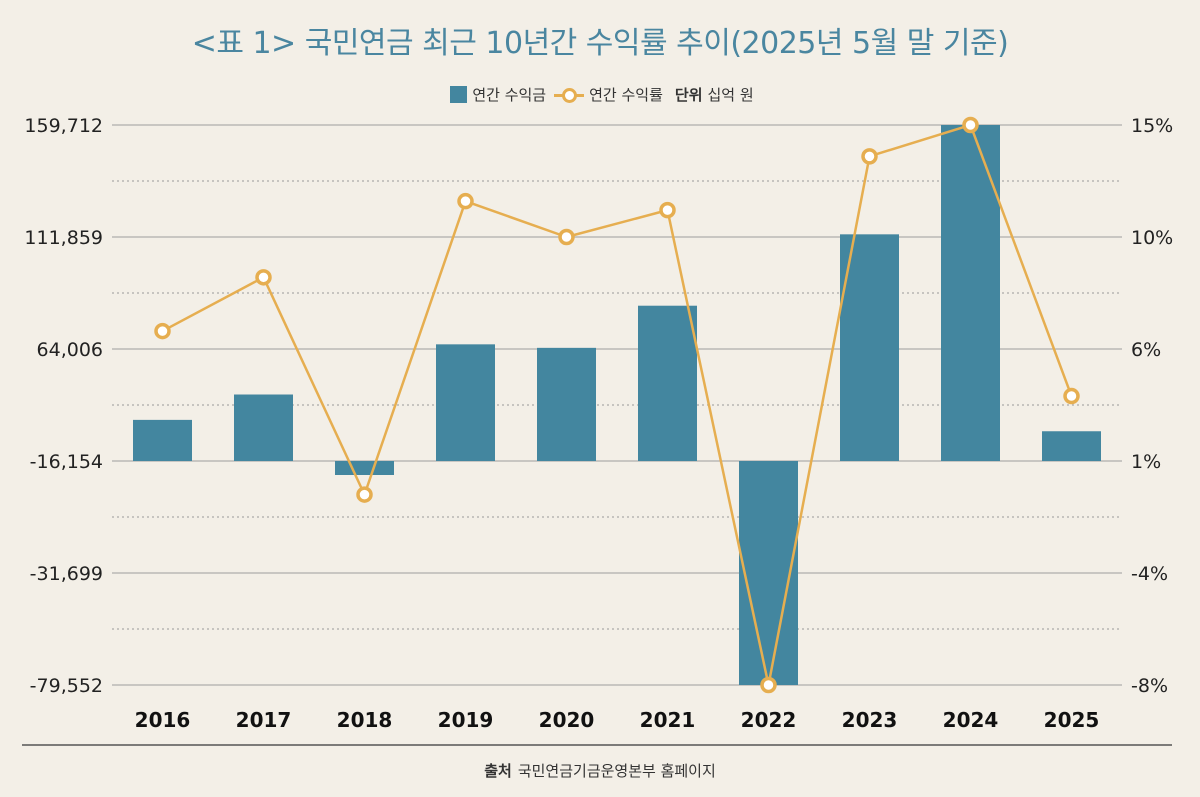 Image resolution: width=1200 pixels, height=797 pixels. What do you see at coordinates (1072, 720) in the screenshot?
I see `x-tick-label: 2025` at bounding box center [1072, 720].